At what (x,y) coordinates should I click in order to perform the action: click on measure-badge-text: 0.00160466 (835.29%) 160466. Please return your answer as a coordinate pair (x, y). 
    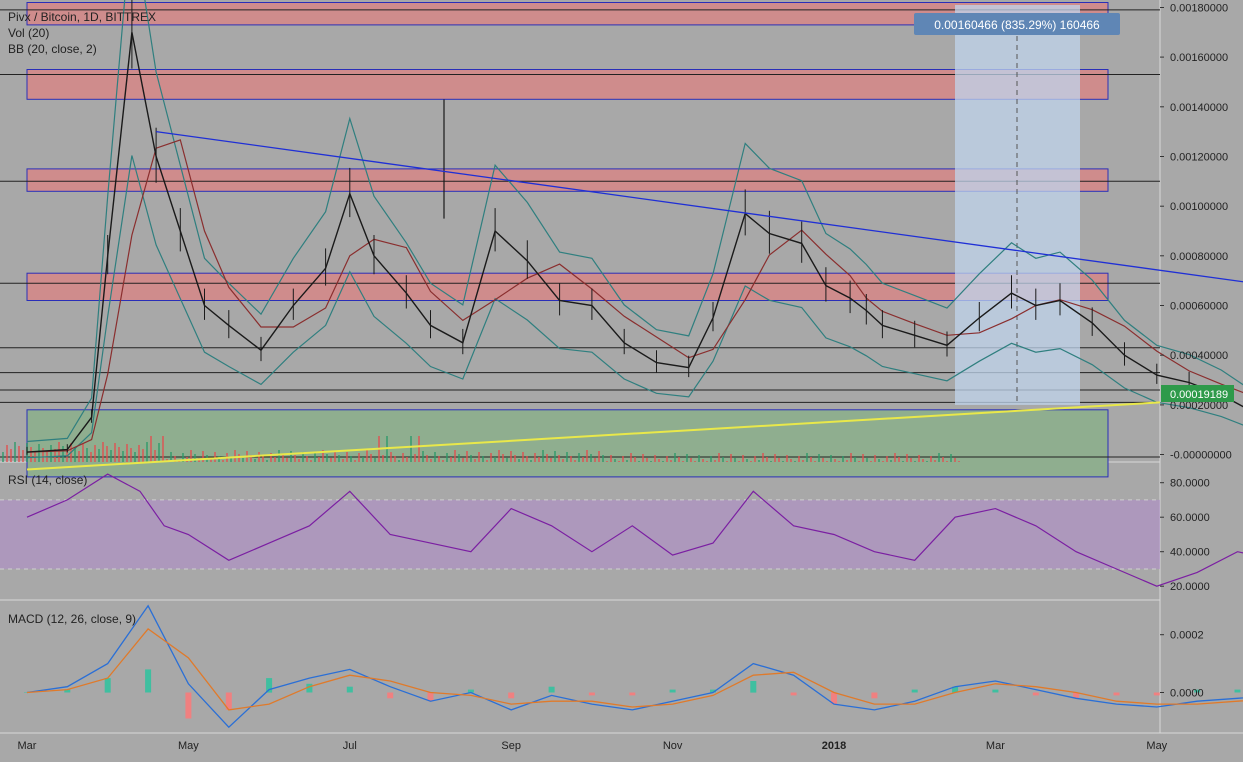
    Looking at the image, I should click on (1017, 25).